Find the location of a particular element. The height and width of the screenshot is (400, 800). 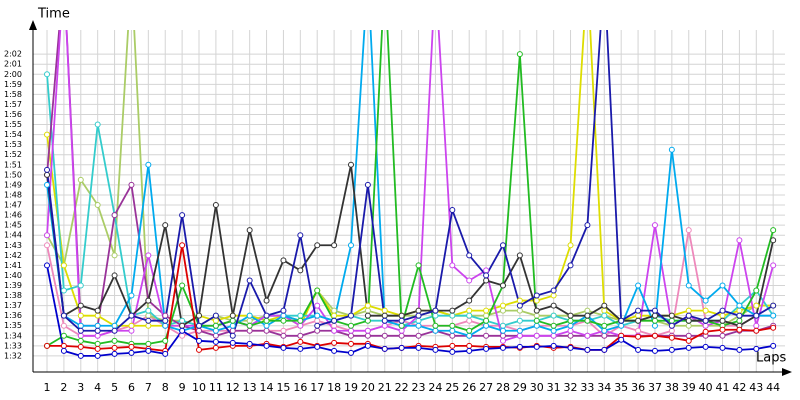

y-tick-label: 1:53 is located at coordinates (13, 144).